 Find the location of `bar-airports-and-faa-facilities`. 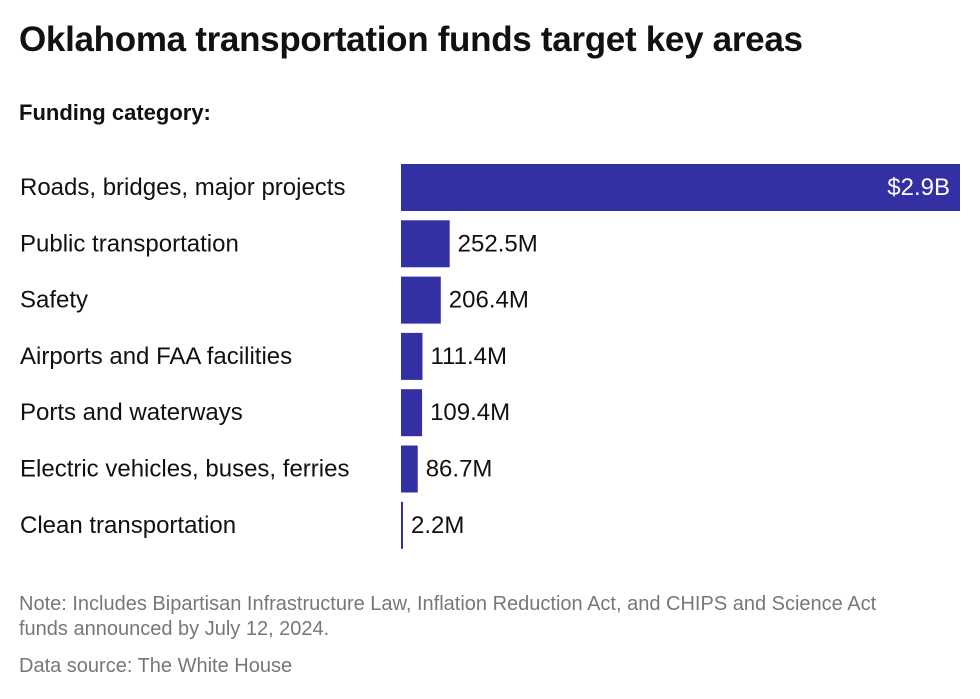

bar-airports-and-faa-facilities is located at coordinates (412, 356).